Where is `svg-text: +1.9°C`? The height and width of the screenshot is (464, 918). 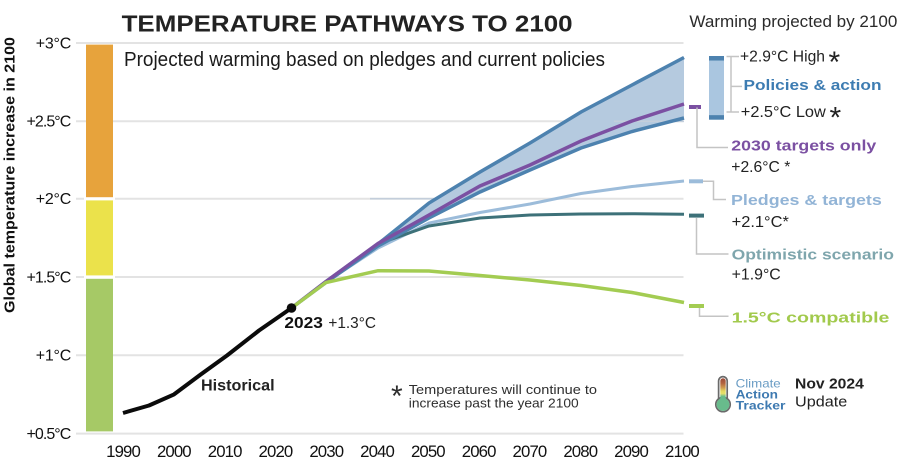 svg-text: +1.9°C is located at coordinates (756, 275).